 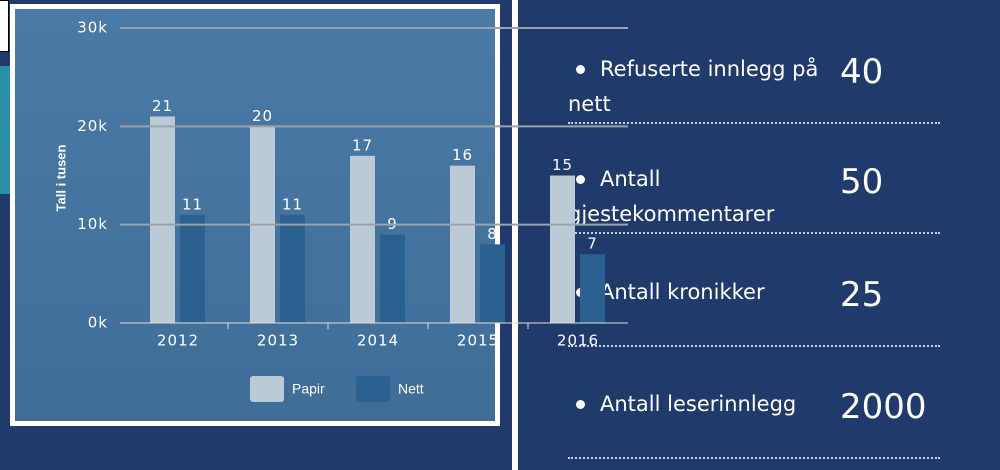 I want to click on stat-label: Antall kronikker, so click(x=699, y=292).